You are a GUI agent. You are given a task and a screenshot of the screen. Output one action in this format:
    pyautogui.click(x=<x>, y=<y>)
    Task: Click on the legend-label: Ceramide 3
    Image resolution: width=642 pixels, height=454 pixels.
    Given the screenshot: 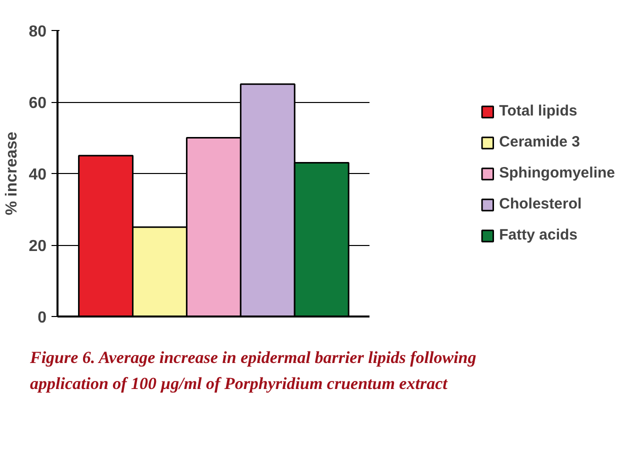 What is the action you would take?
    pyautogui.click(x=539, y=142)
    